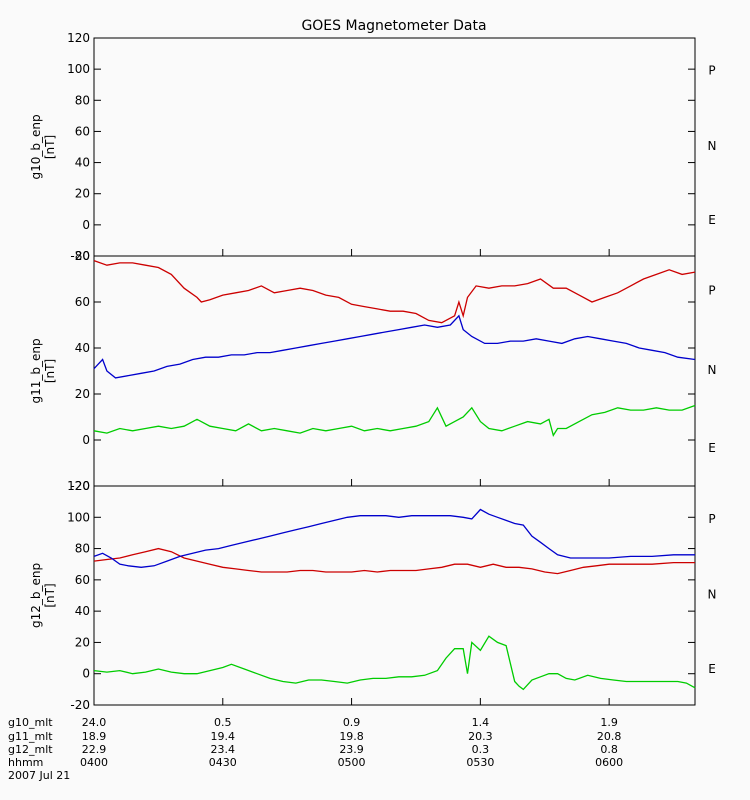 This screenshot has height=800, width=750. Describe the element at coordinates (481, 722) in the screenshot. I see `x-row-value: 1.4` at that location.